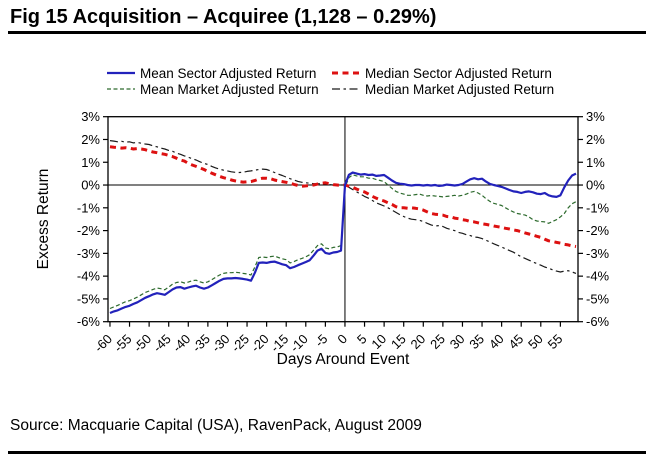 The image size is (654, 465). I want to click on x-tick-label: 50, so click(535, 341).